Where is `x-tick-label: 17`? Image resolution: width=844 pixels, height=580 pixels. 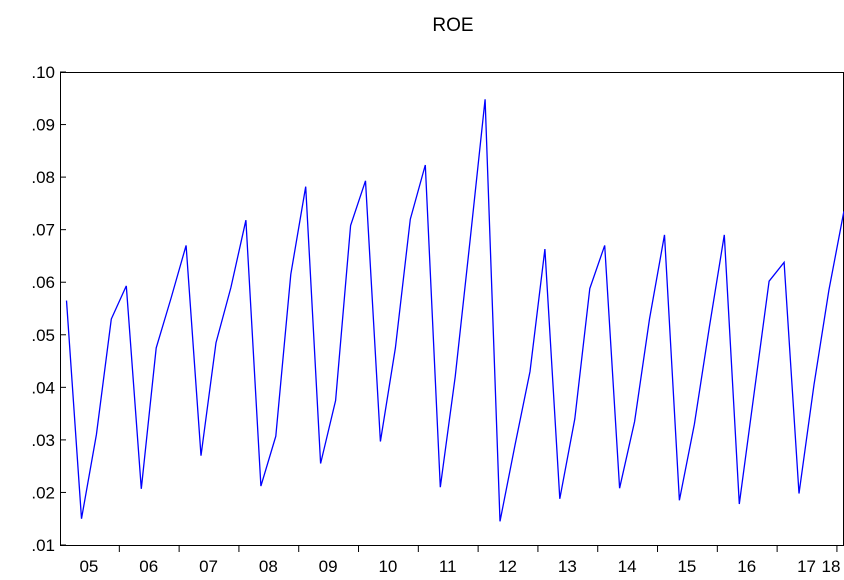 x-tick-label: 17 is located at coordinates (806, 566).